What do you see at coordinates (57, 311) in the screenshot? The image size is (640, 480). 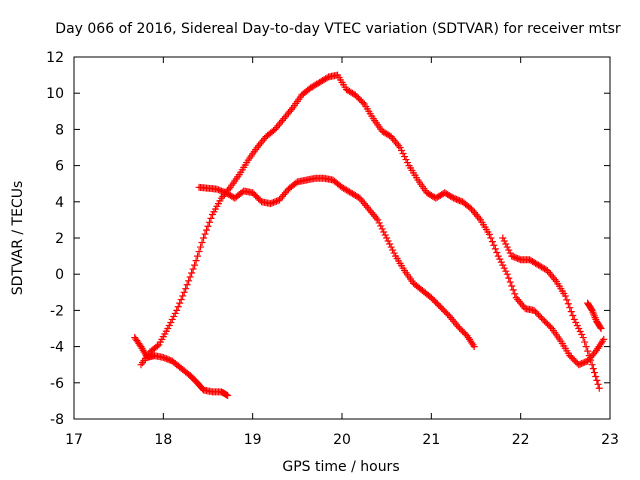 I see `y-tick-label: -2` at bounding box center [57, 311].